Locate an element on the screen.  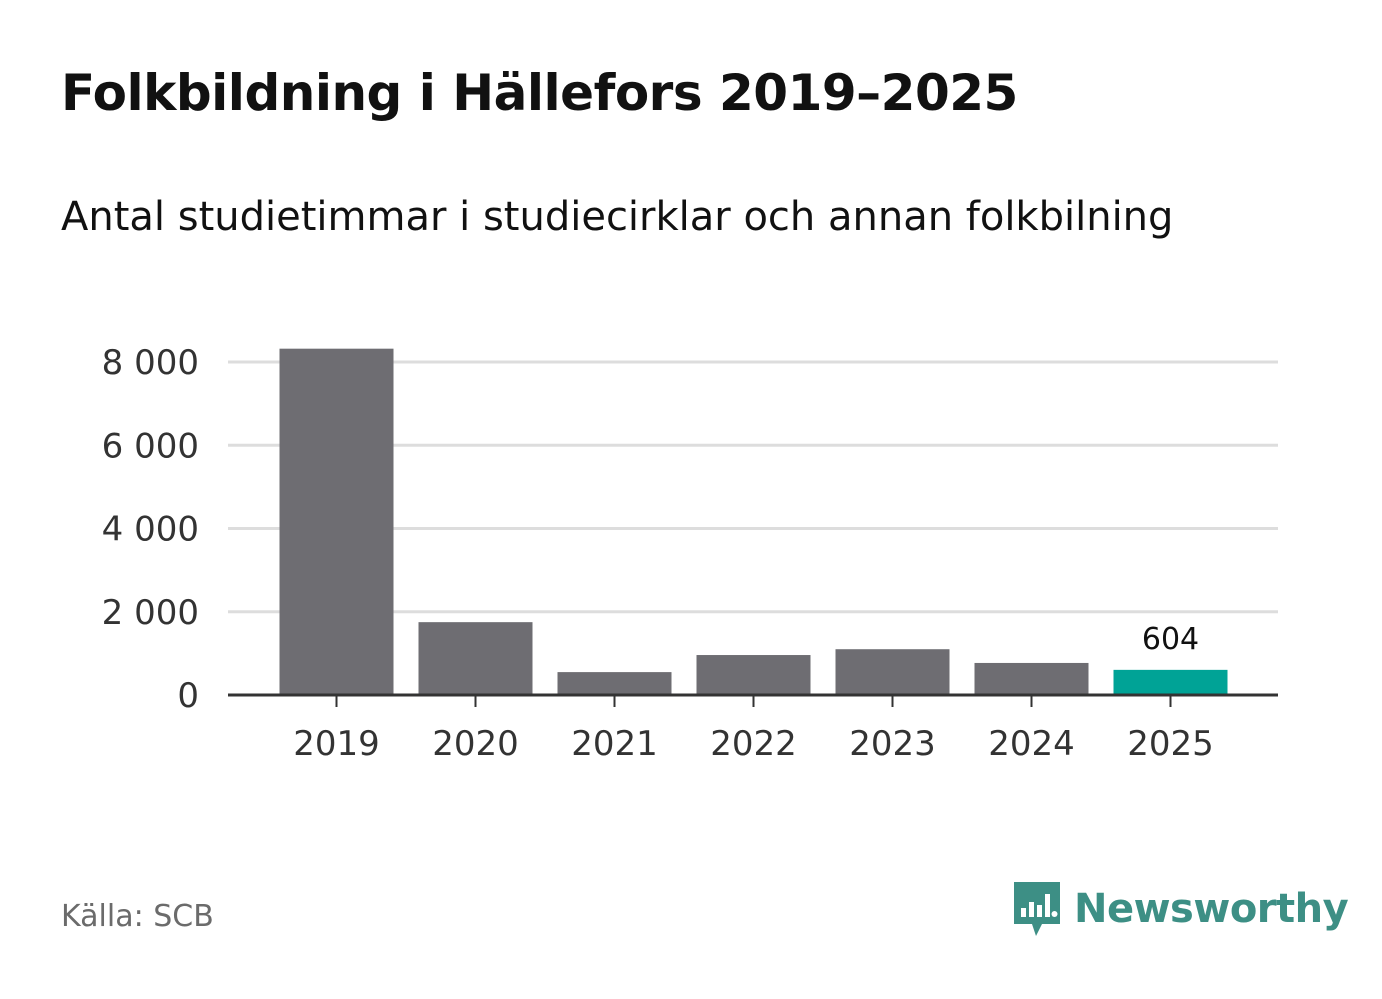
newsworthy-logo-icon is located at coordinates (1037, 909).